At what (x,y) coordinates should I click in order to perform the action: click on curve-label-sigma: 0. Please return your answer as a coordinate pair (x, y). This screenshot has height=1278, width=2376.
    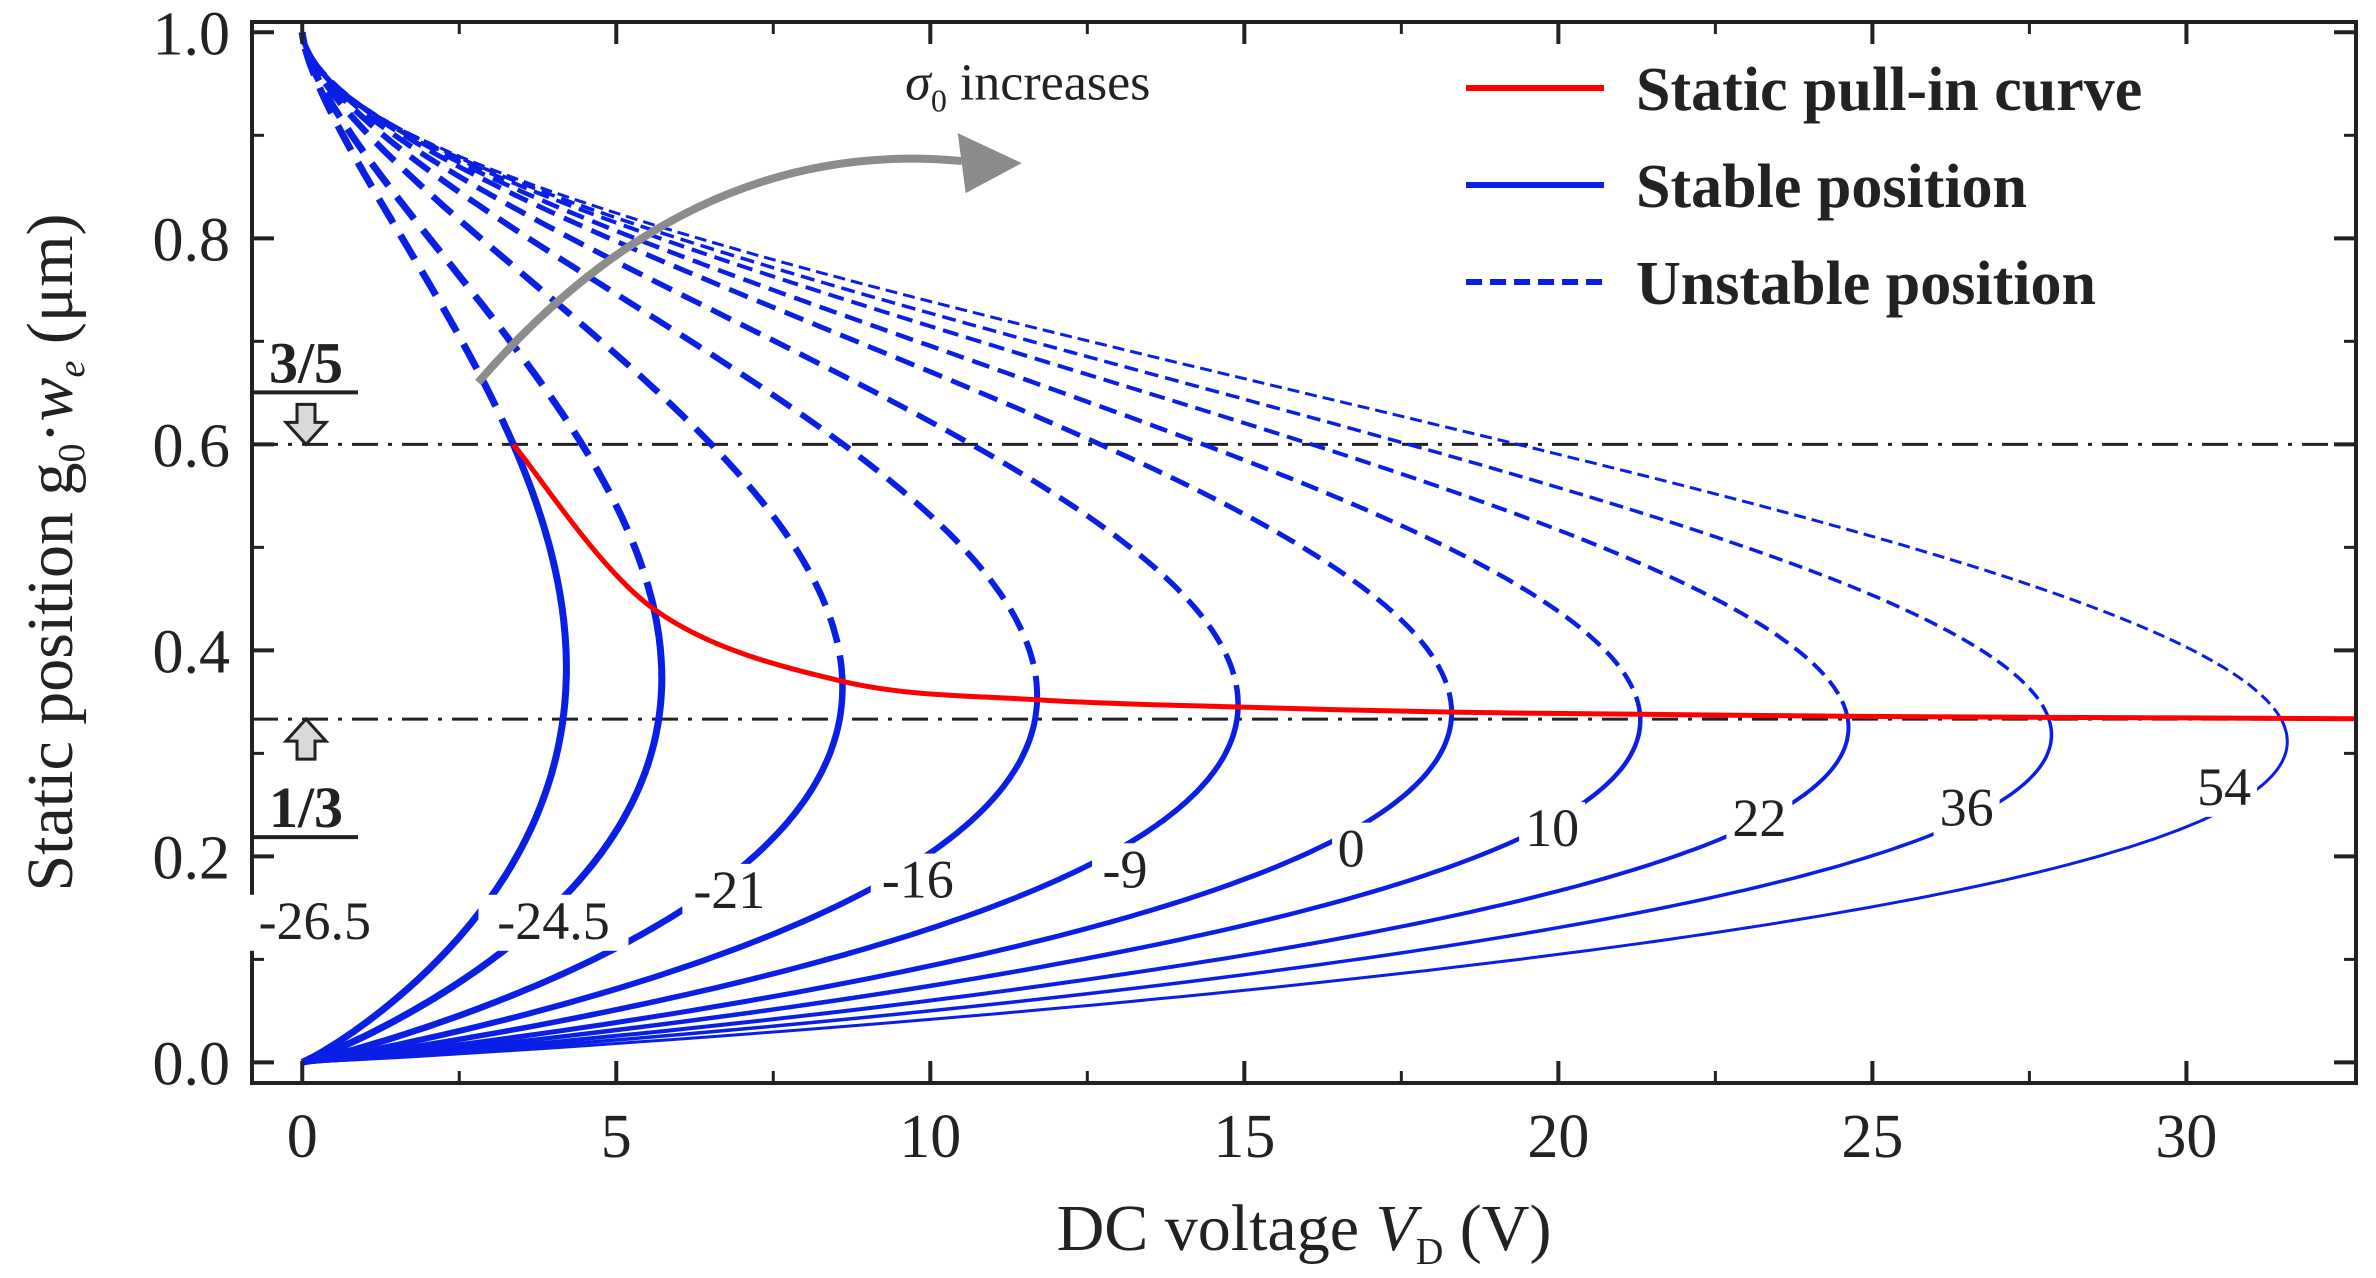
    Looking at the image, I should click on (1351, 849).